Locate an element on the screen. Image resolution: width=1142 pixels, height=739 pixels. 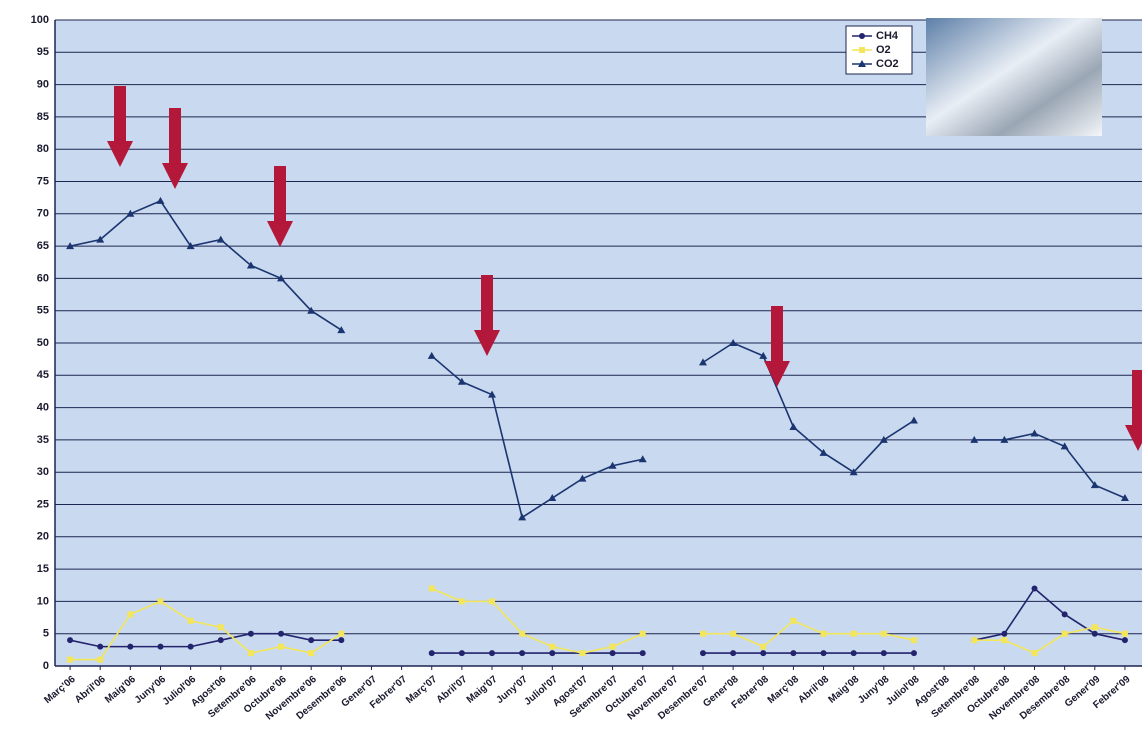
legend-label: CO2 is located at coordinates (887, 64).